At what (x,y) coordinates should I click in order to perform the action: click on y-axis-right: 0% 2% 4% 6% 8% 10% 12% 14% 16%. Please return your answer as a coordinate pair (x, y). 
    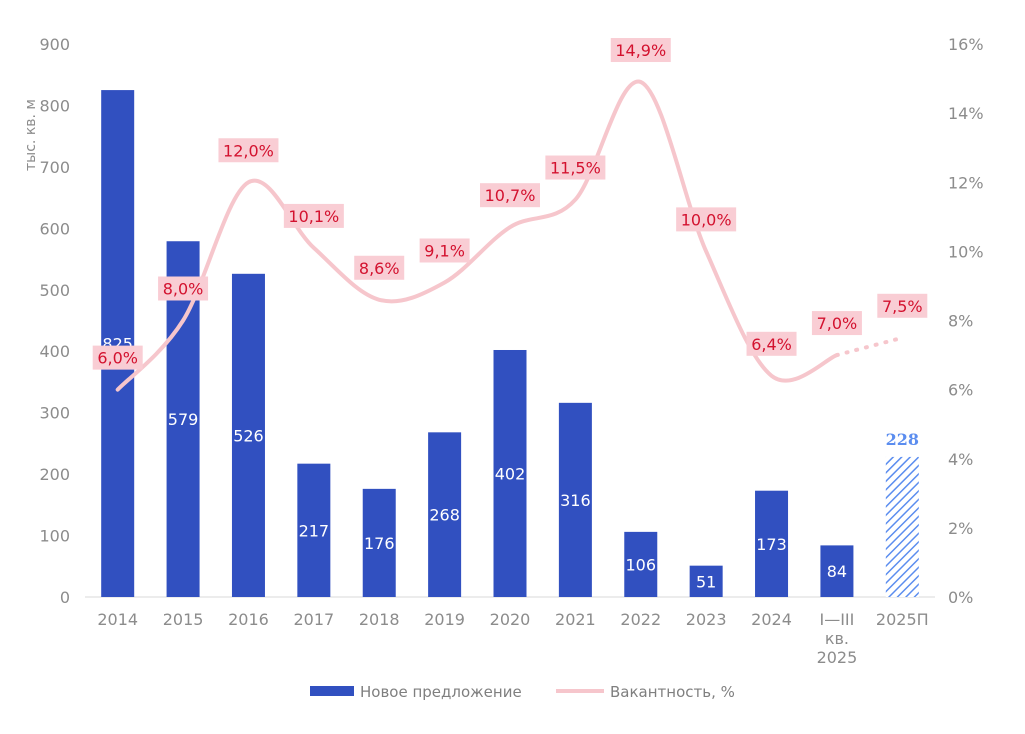
    Looking at the image, I should click on (966, 321).